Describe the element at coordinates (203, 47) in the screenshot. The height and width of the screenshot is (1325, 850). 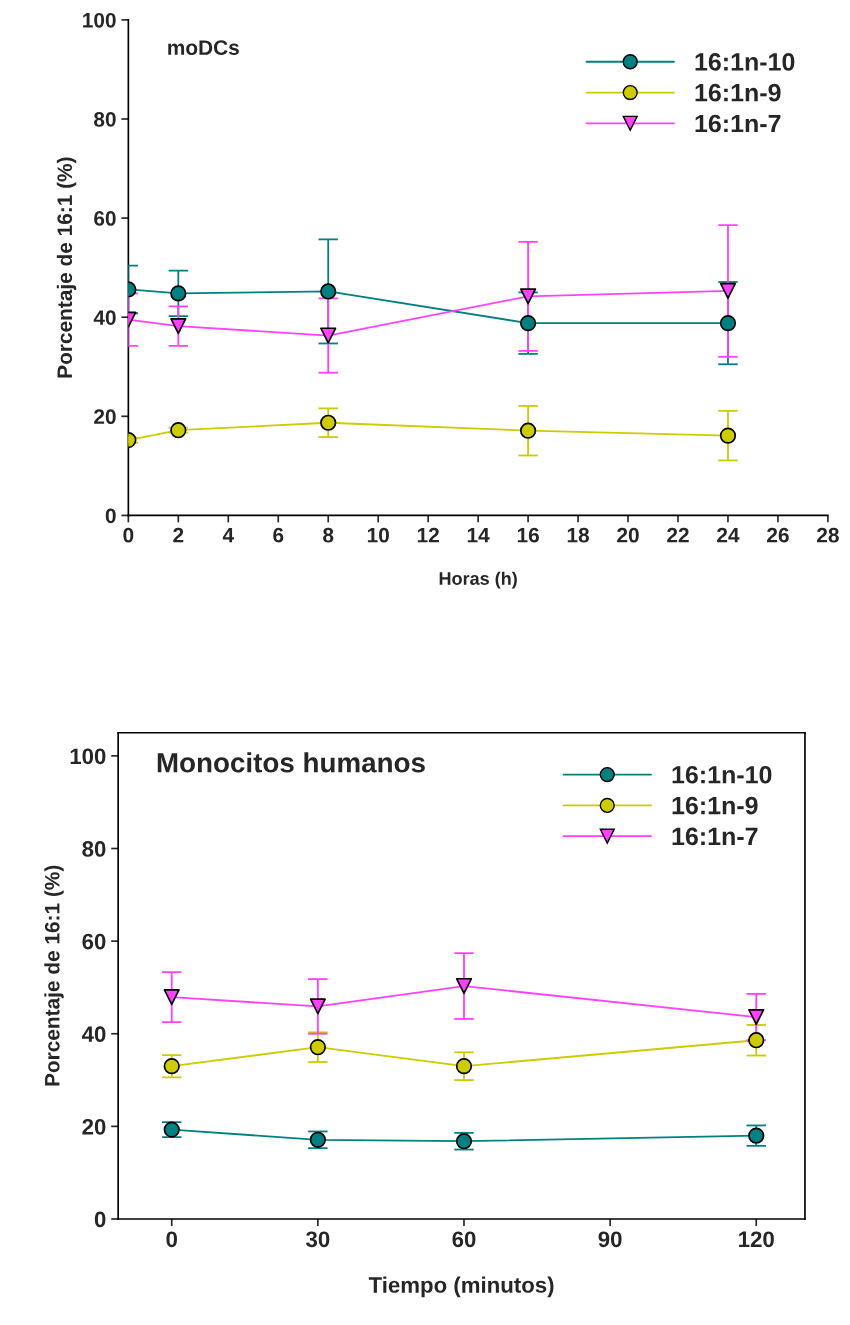
I see `text: moDCs` at that location.